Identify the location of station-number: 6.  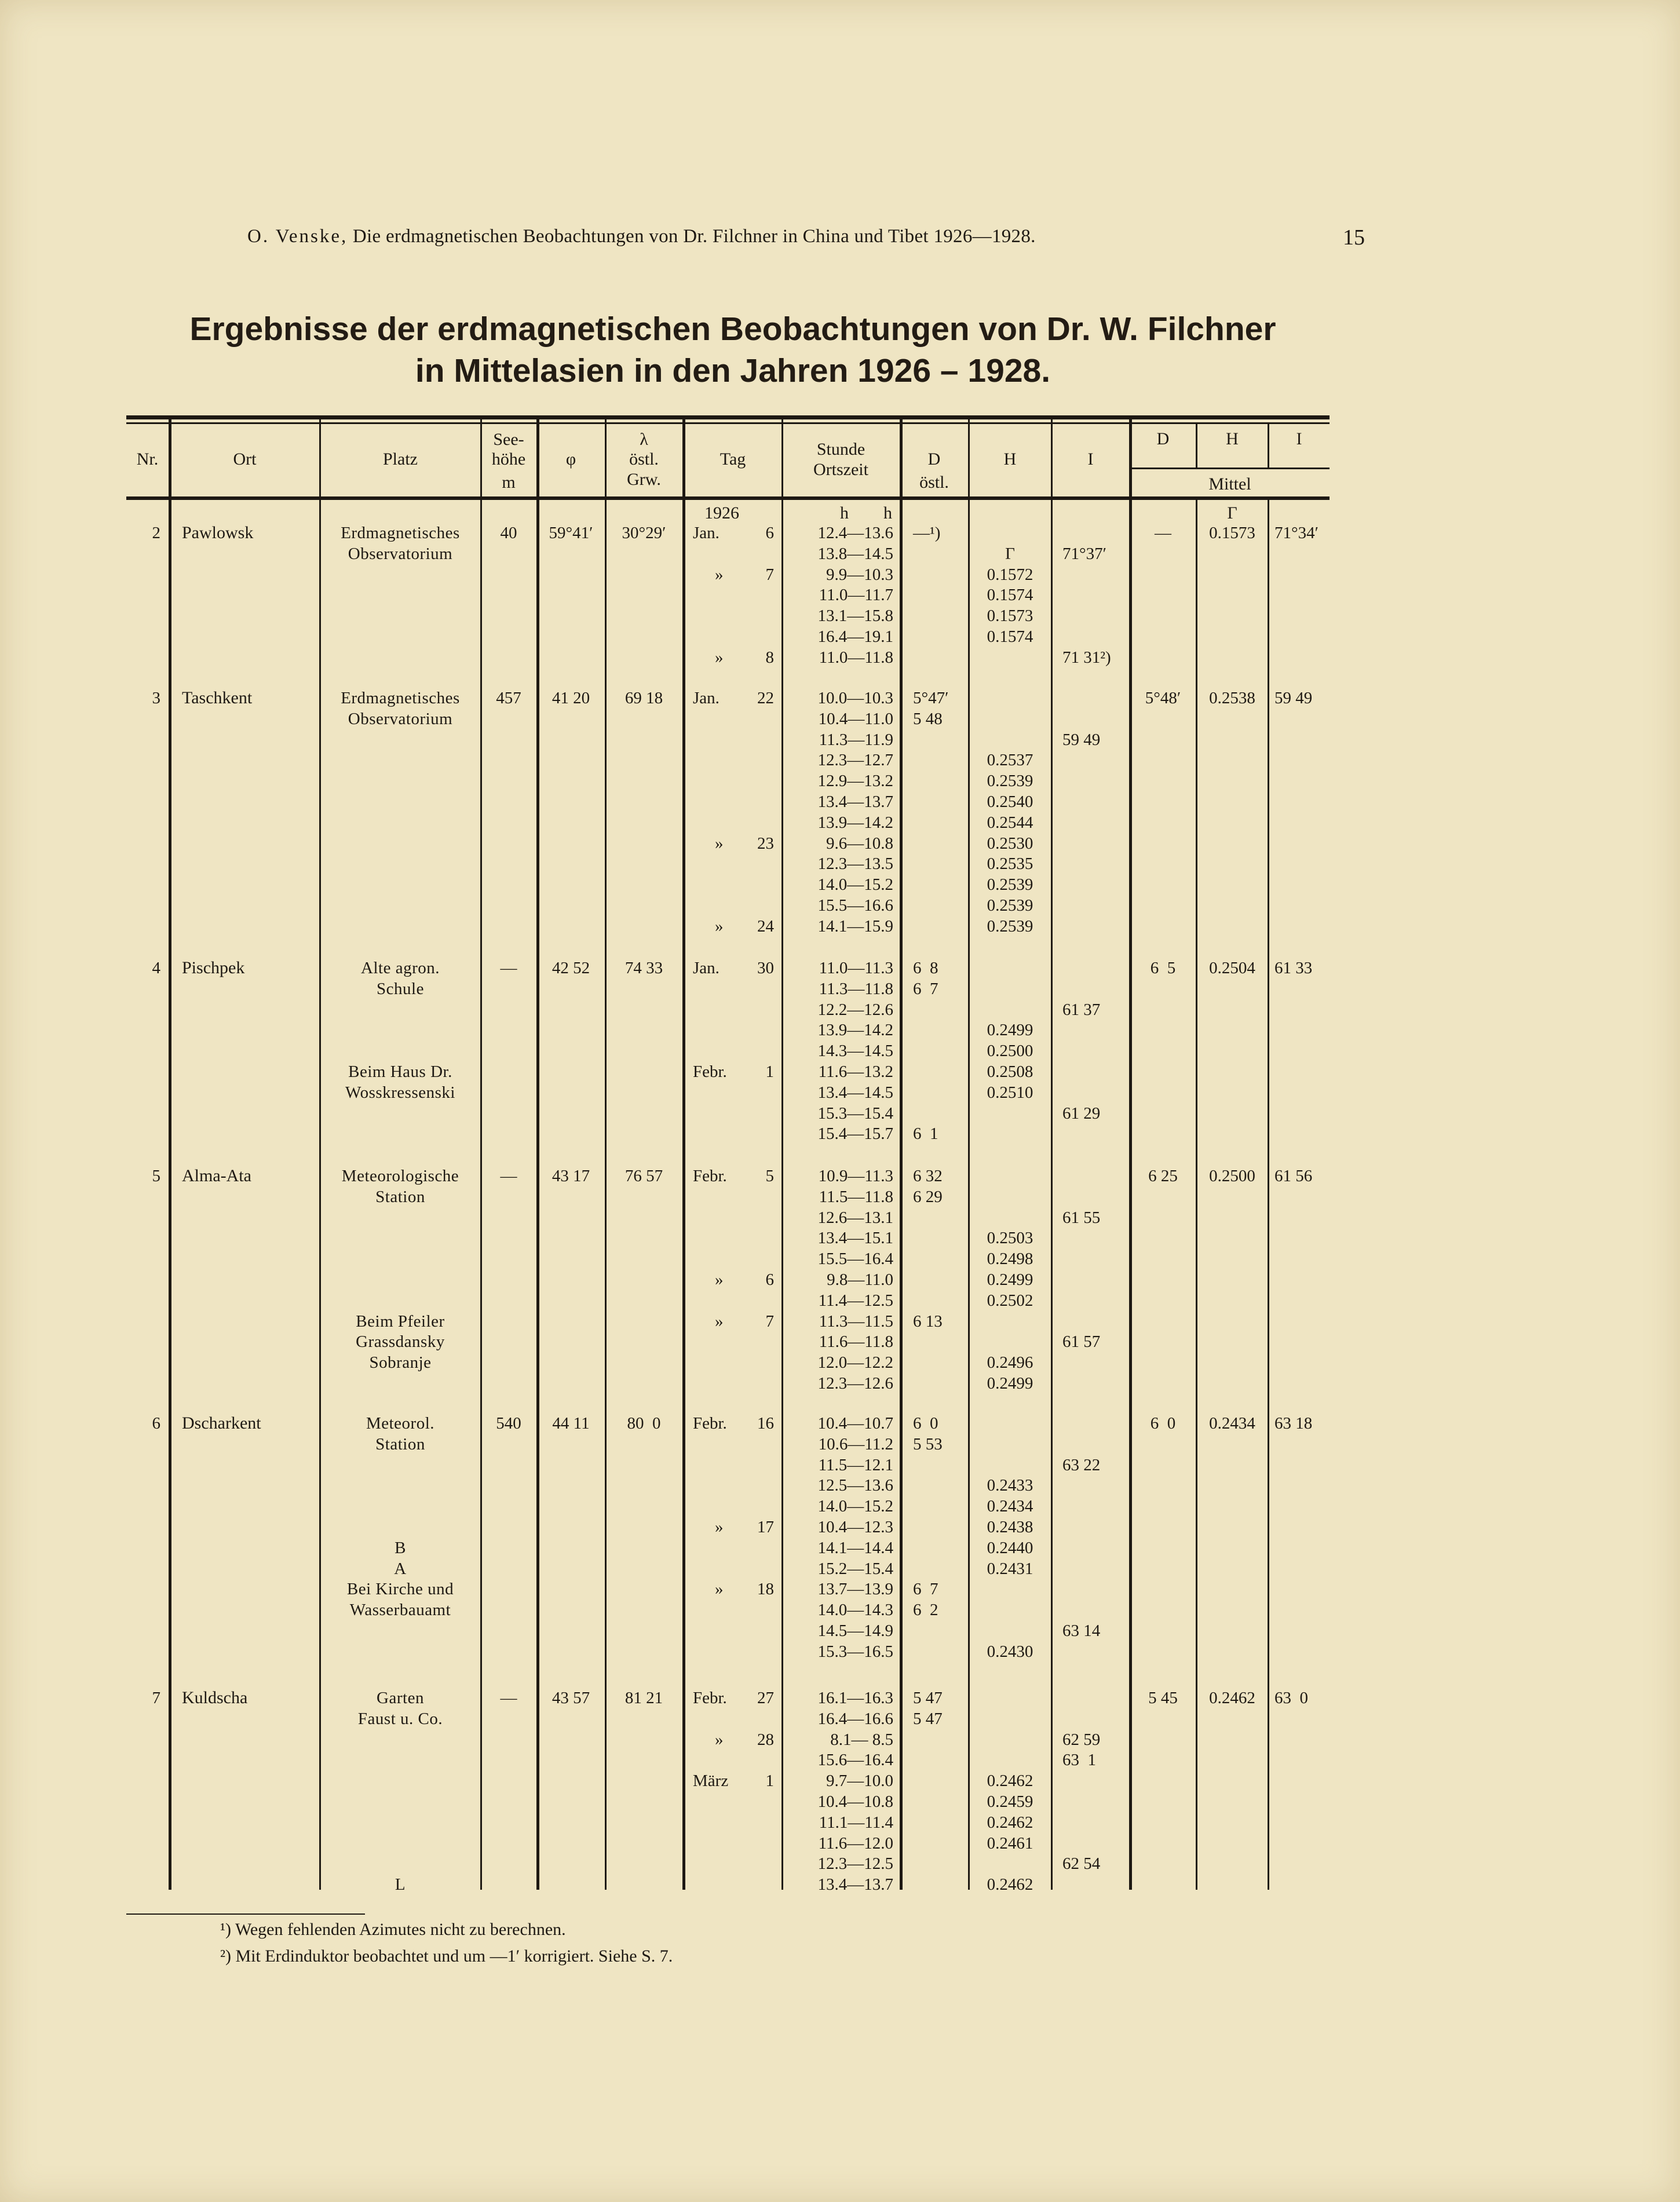
(156, 1424).